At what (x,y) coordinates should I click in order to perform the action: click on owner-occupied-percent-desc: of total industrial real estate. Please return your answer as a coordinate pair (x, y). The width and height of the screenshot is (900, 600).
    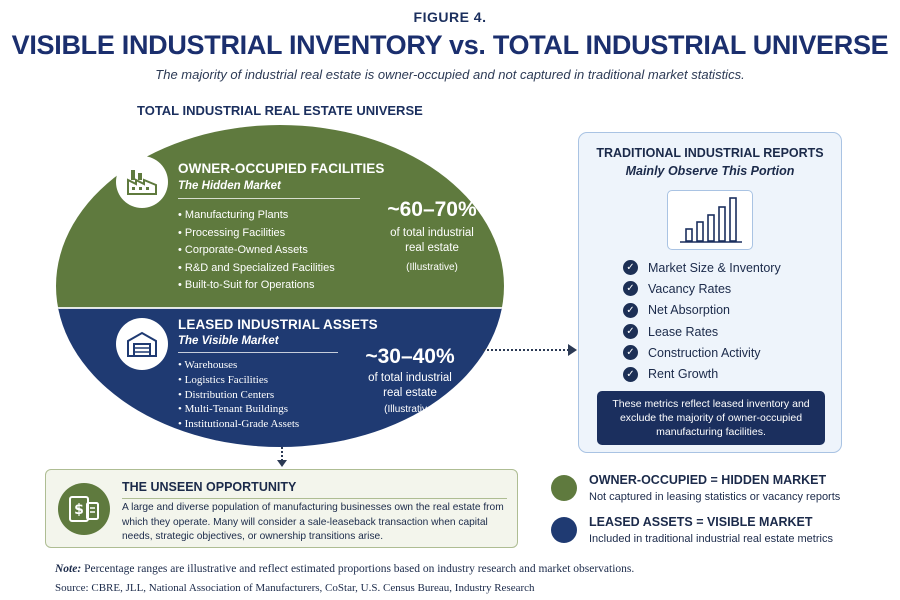
    Looking at the image, I should click on (432, 241).